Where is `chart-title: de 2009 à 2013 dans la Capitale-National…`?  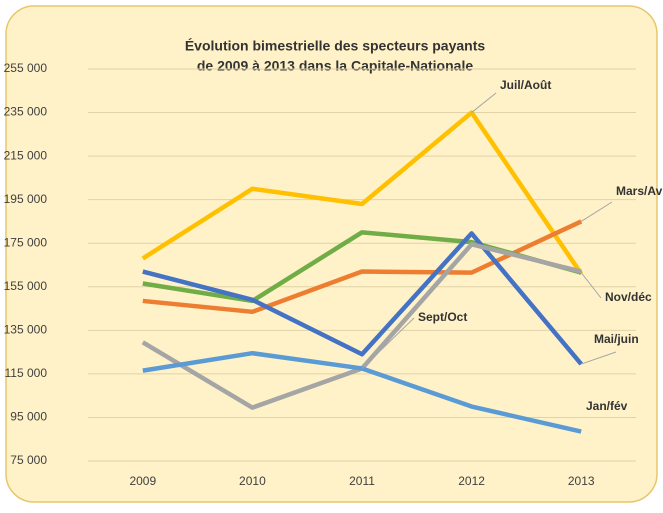 chart-title: de 2009 à 2013 dans la Capitale-National… is located at coordinates (335, 66).